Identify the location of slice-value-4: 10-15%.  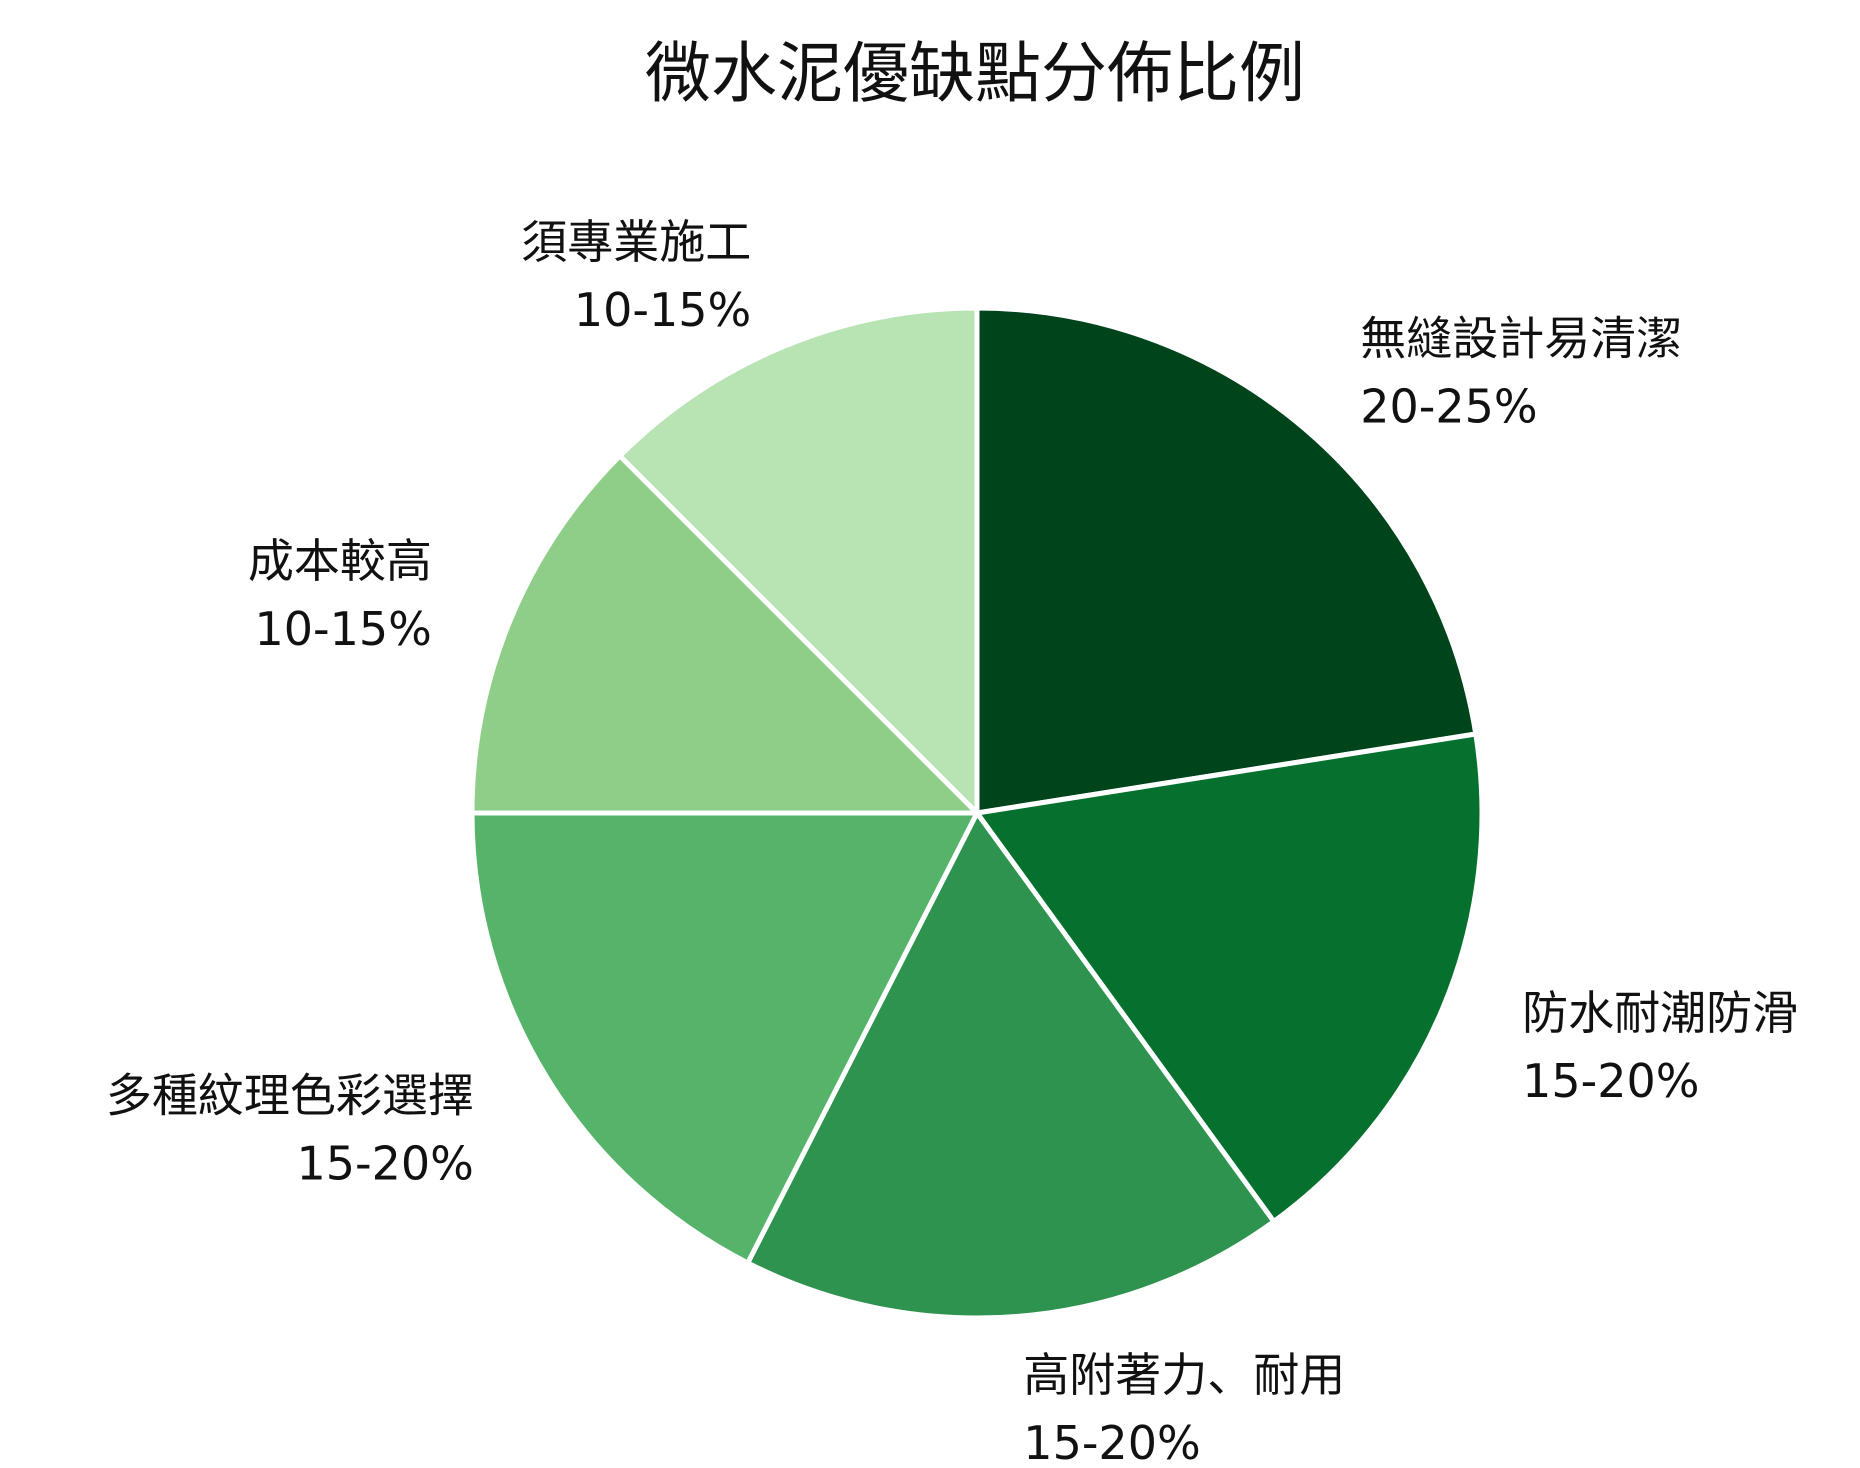
(343, 629).